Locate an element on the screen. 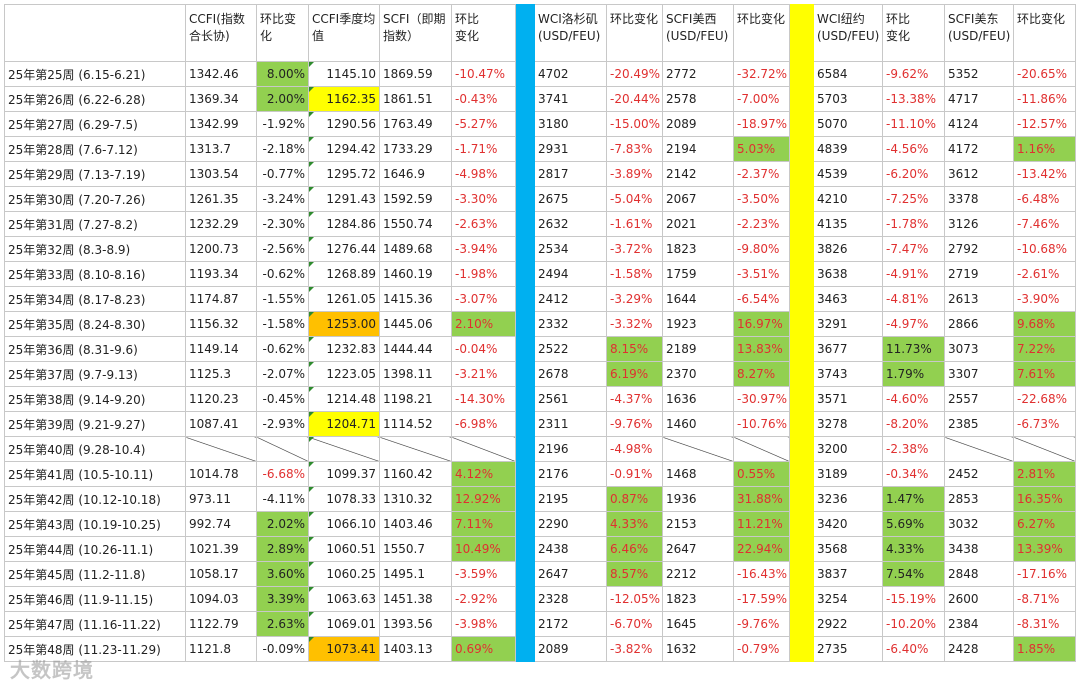  cell-wla-chg: -1.61% is located at coordinates (634, 224).